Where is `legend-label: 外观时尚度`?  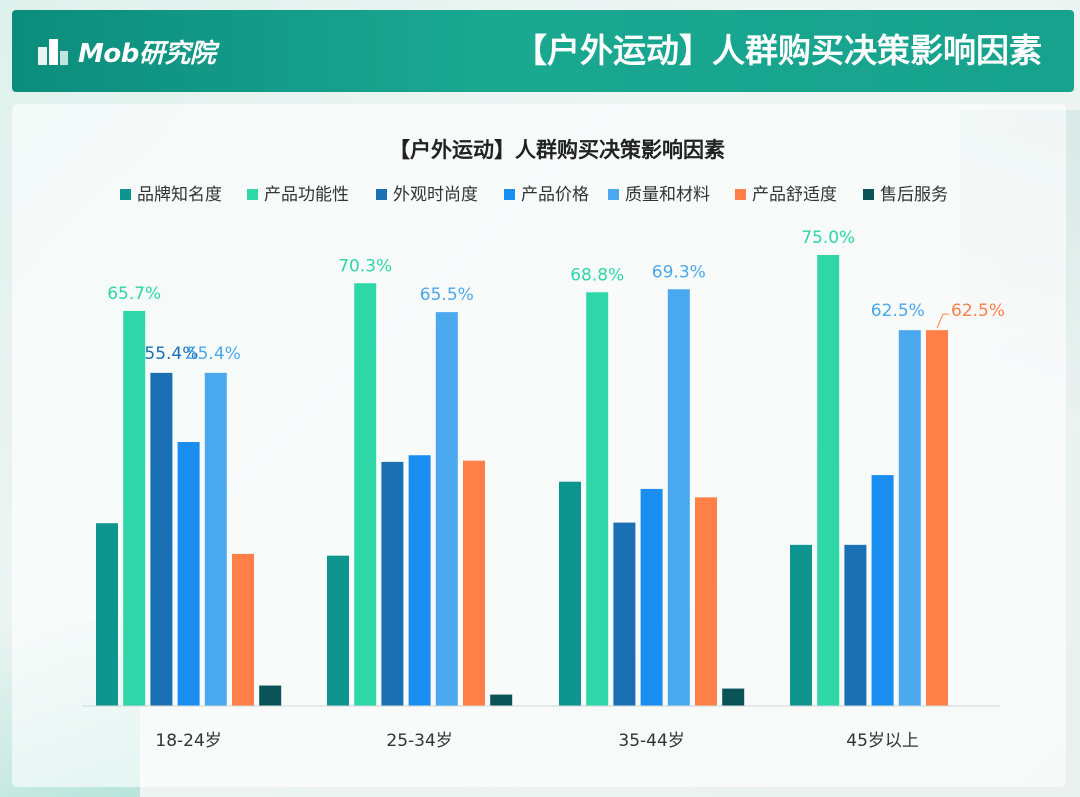 legend-label: 外观时尚度 is located at coordinates (435, 195).